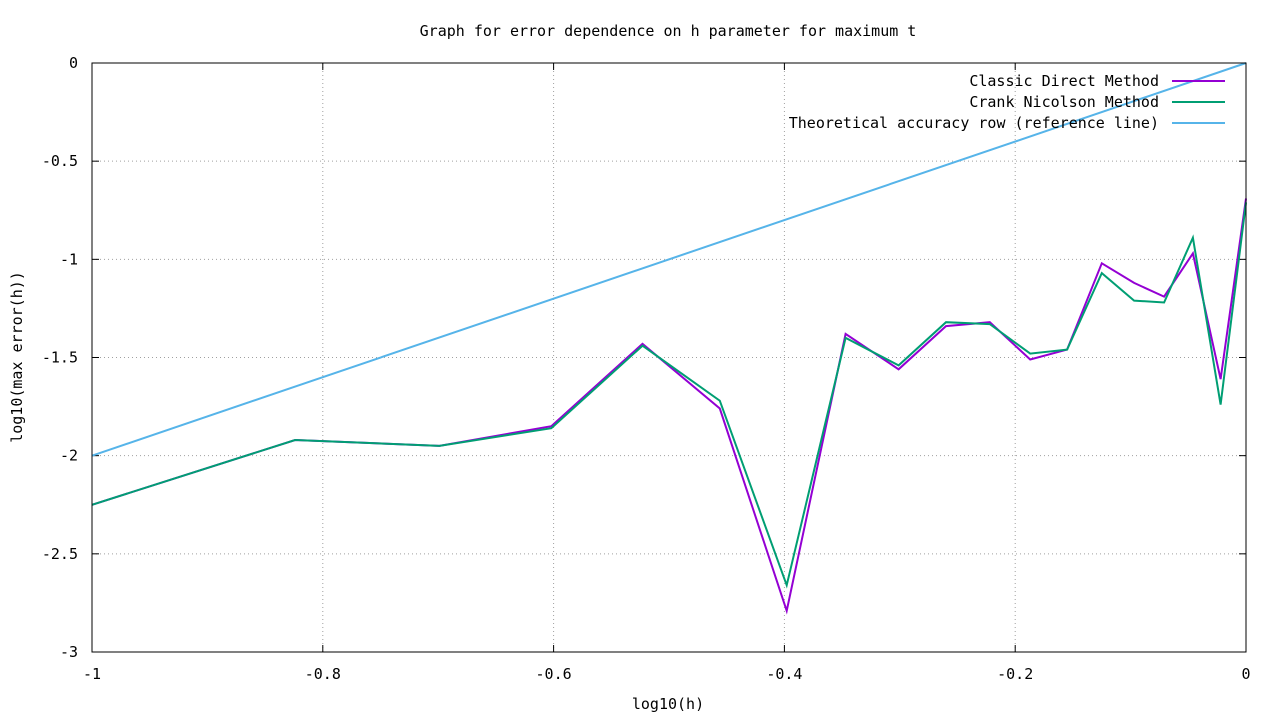 This screenshot has width=1280, height=720. Describe the element at coordinates (1245, 674) in the screenshot. I see `x-tick-label: 0` at that location.